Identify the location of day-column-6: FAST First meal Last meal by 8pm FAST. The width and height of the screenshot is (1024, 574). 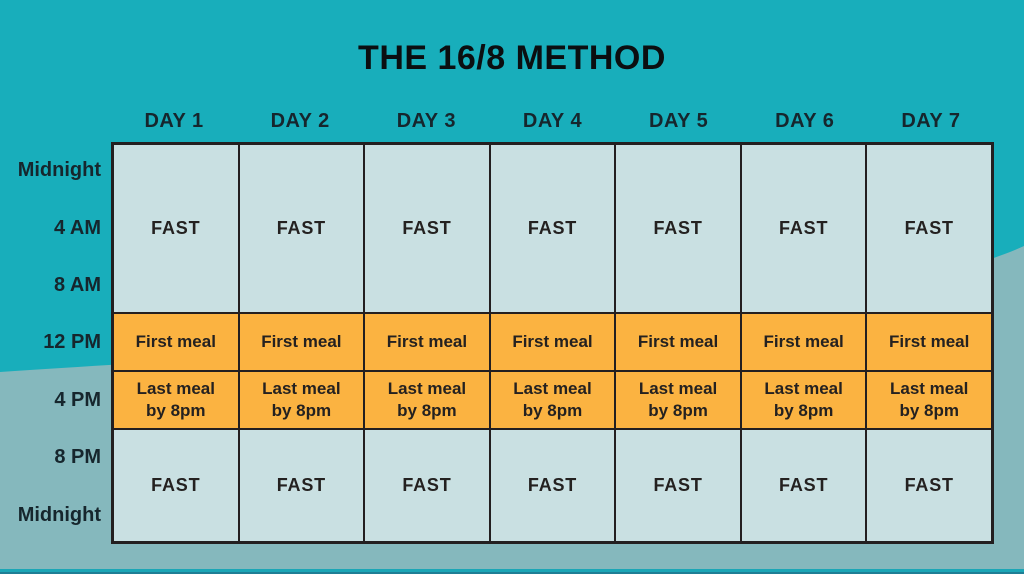
(803, 343).